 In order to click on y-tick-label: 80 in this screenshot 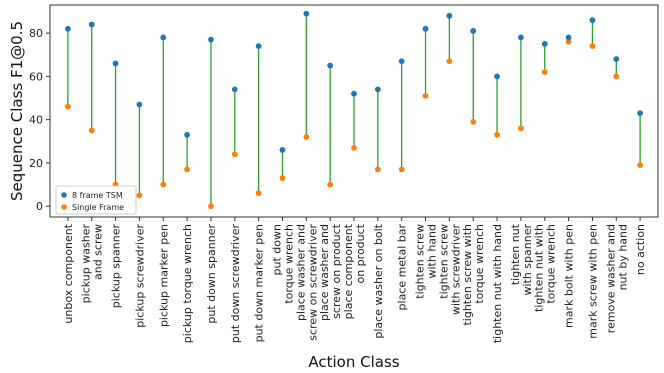, I will do `click(36, 33)`.